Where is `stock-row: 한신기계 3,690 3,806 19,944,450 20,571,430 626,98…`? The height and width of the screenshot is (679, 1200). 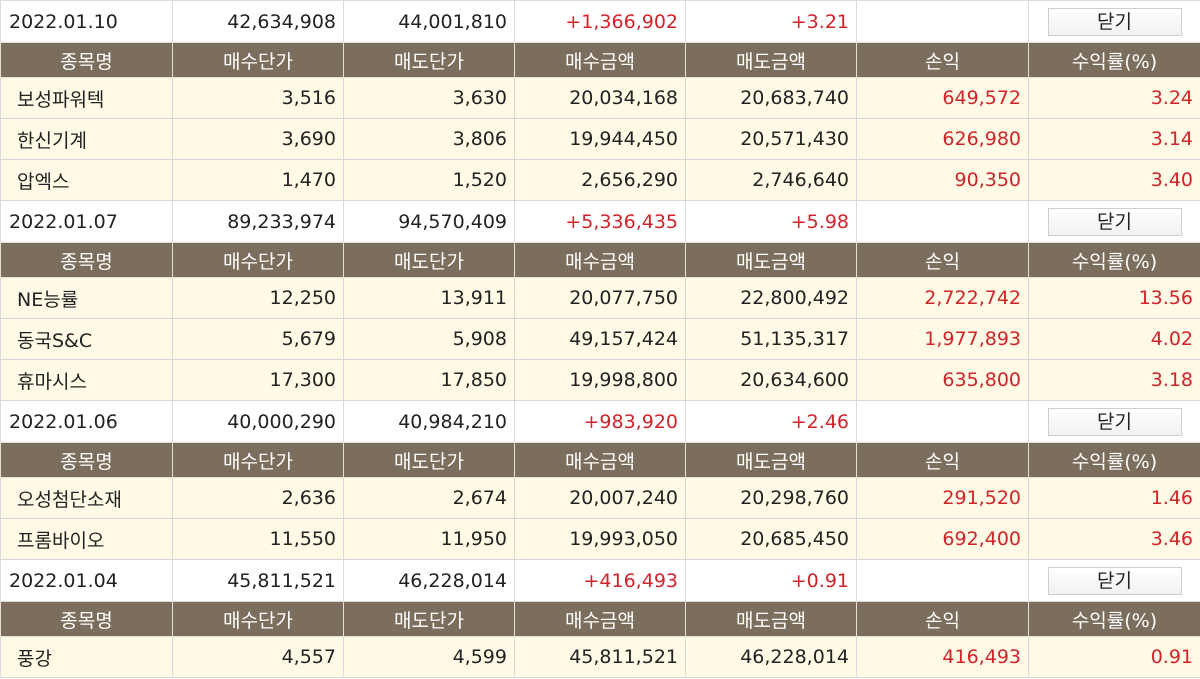
stock-row: 한신기계 3,690 3,806 19,944,450 20,571,430 626,98… is located at coordinates (600, 139).